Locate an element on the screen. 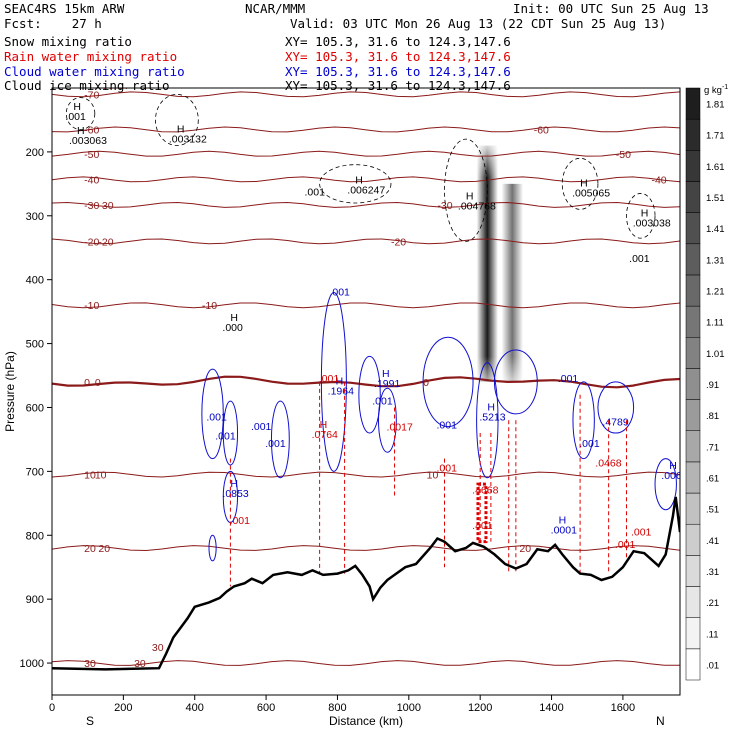 The width and height of the screenshot is (740, 740). colorbar-level-label: .41 is located at coordinates (712, 541).